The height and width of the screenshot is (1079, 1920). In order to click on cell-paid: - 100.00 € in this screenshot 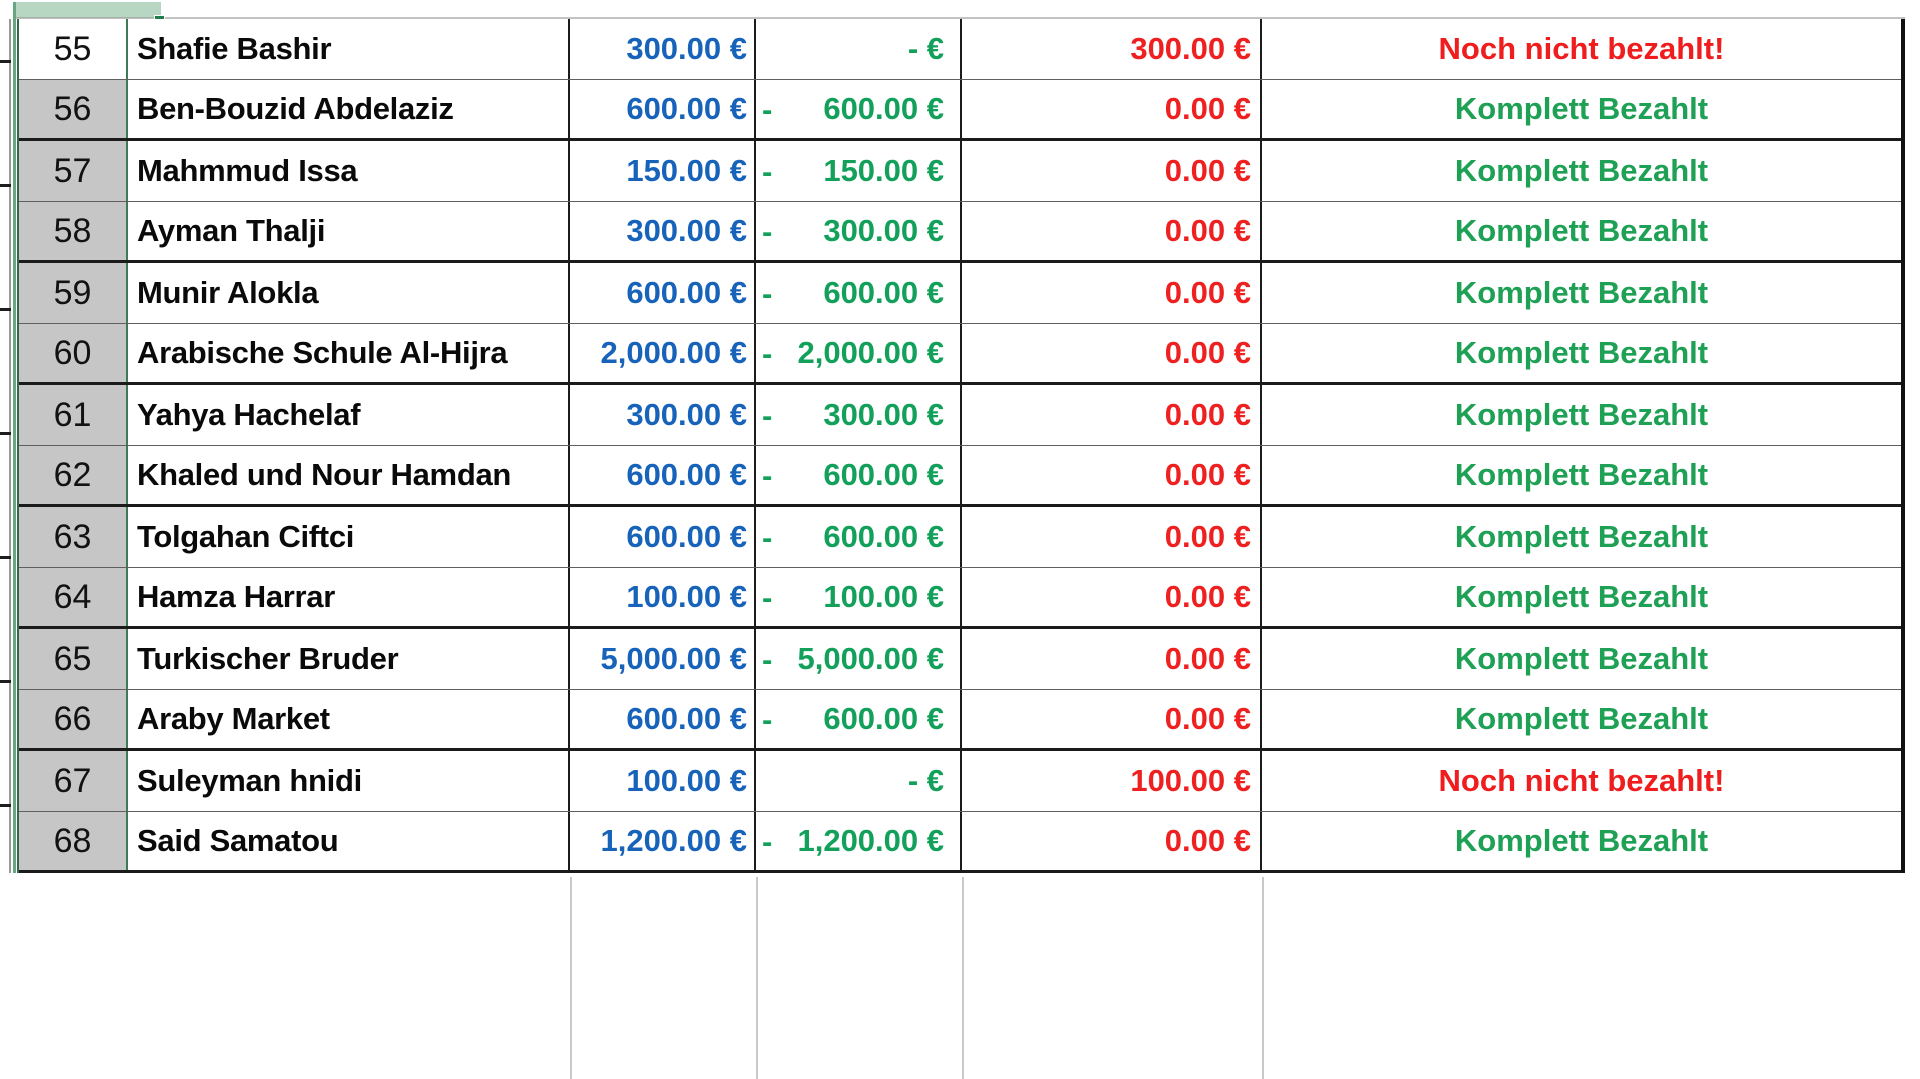, I will do `click(859, 597)`.